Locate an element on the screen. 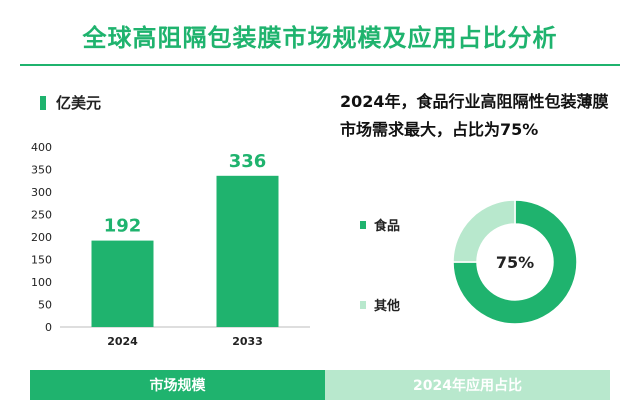 This screenshot has width=640, height=420. legend-label-food: 食品 is located at coordinates (387, 226).